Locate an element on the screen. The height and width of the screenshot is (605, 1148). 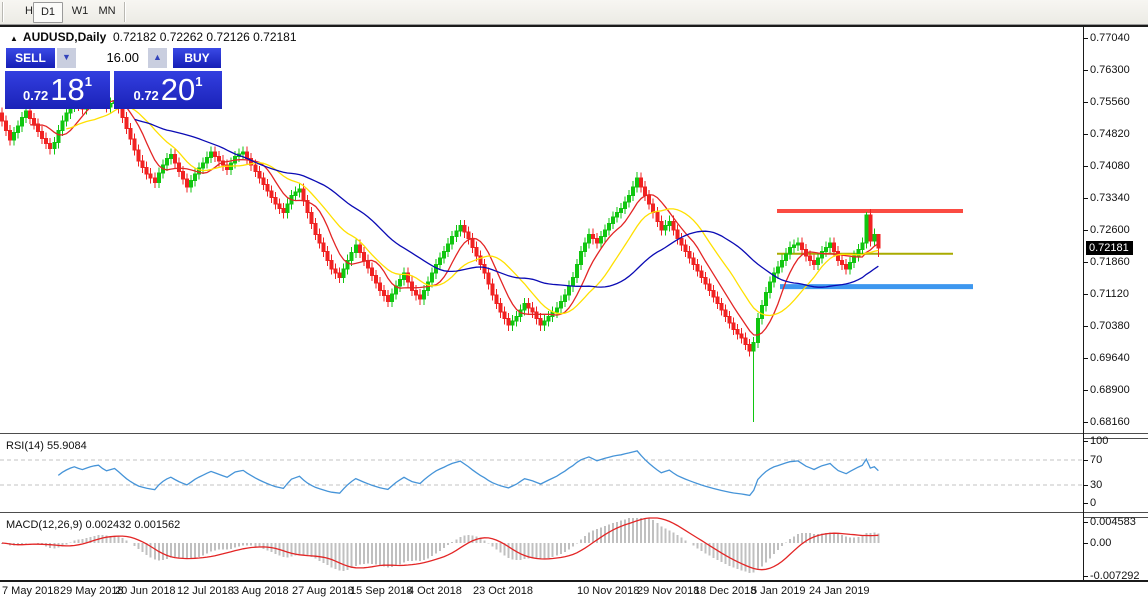
price-tick-label: 0.73340 is located at coordinates (1110, 198).